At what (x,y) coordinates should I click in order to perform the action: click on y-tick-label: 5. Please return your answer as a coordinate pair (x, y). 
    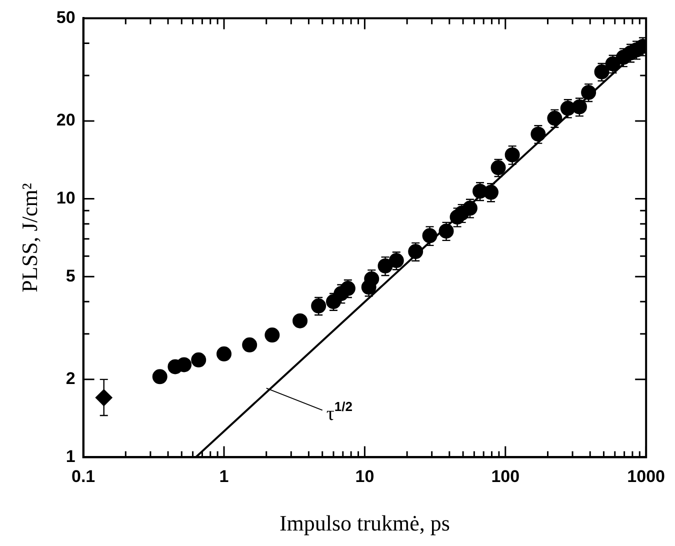
    Looking at the image, I should click on (71, 276).